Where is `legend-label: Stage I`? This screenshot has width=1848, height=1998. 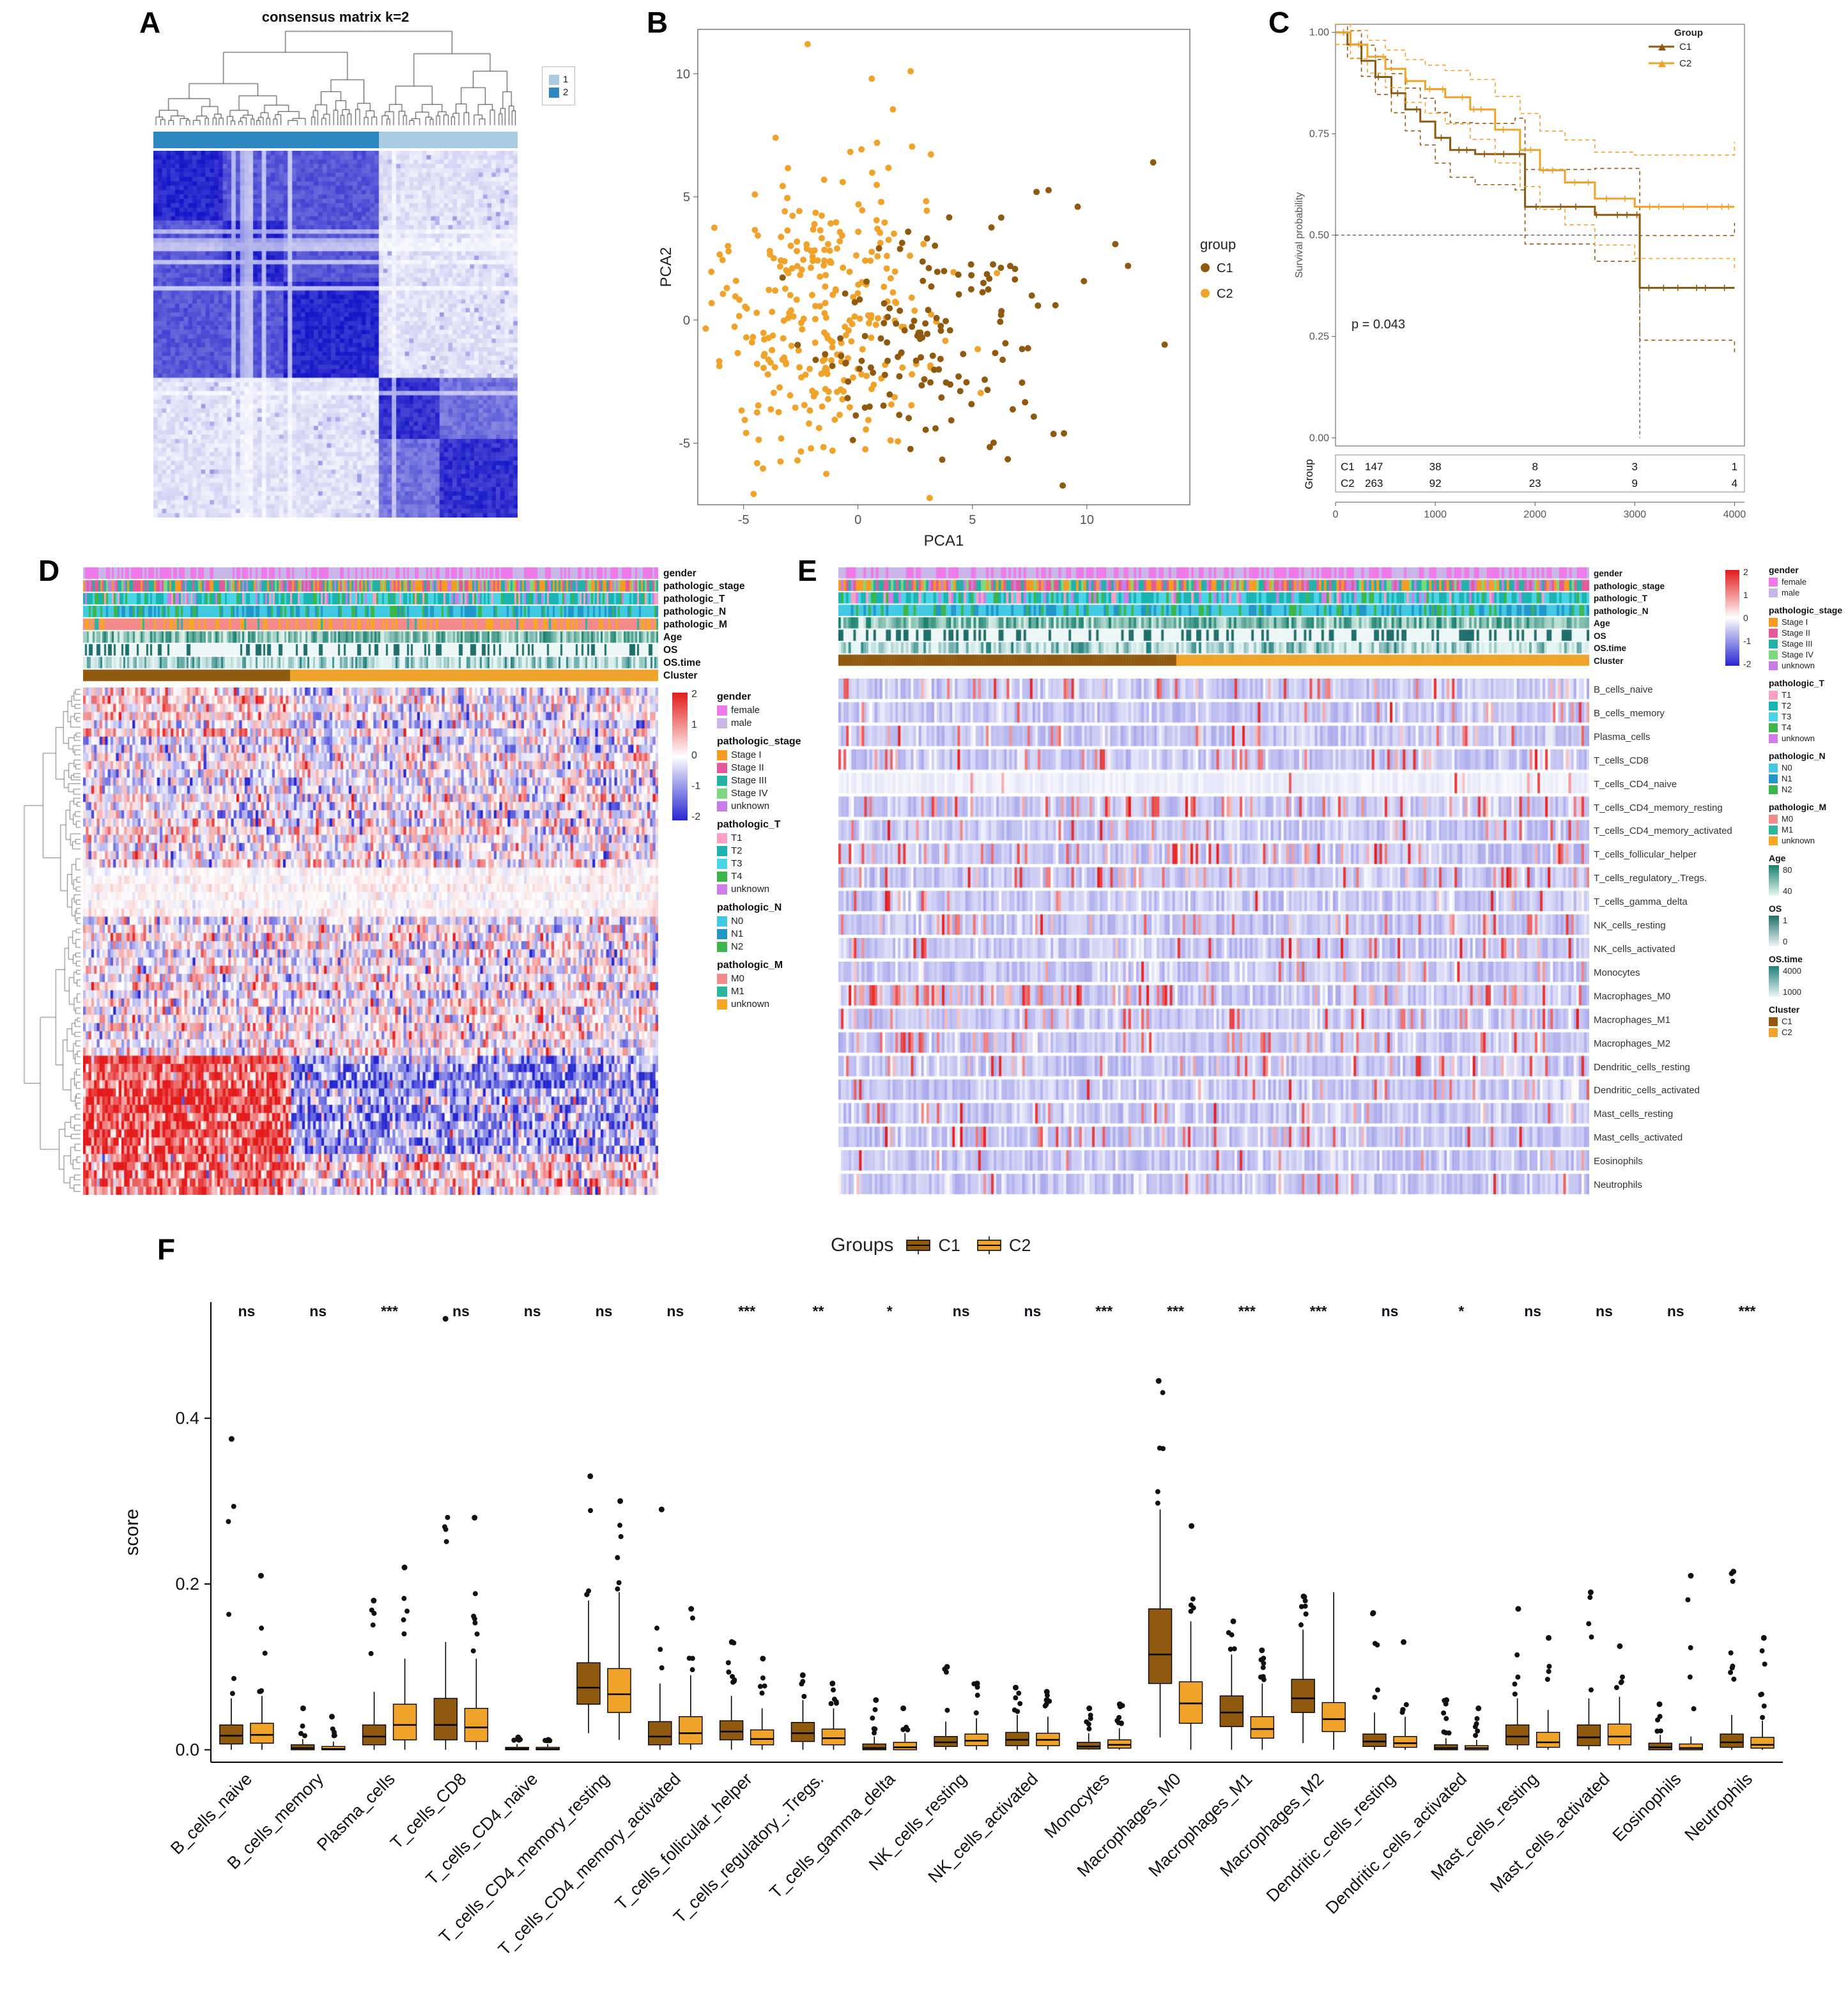
legend-label: Stage I is located at coordinates (746, 754).